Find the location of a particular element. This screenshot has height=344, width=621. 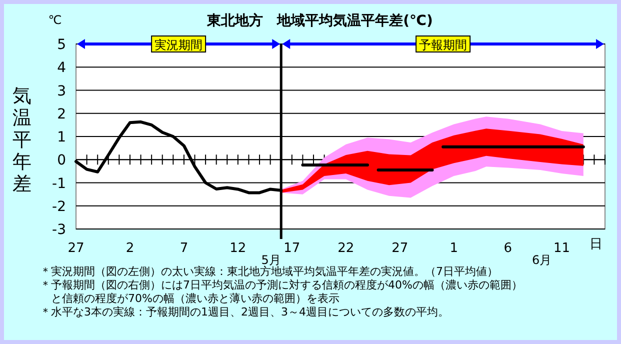

x-tick-label: 17 is located at coordinates (292, 248).